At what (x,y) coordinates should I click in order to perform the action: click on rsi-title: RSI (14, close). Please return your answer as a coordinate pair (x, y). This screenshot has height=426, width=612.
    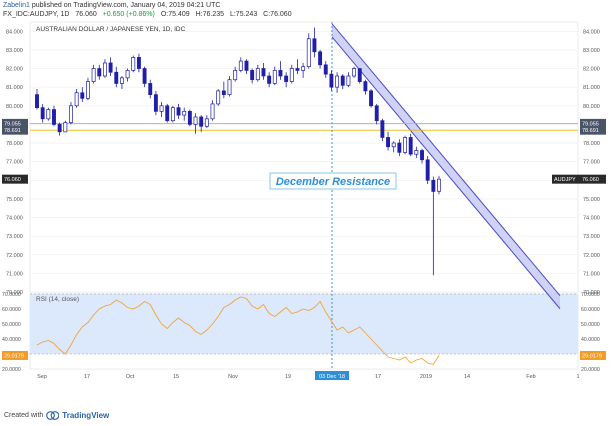
    Looking at the image, I should click on (57, 299).